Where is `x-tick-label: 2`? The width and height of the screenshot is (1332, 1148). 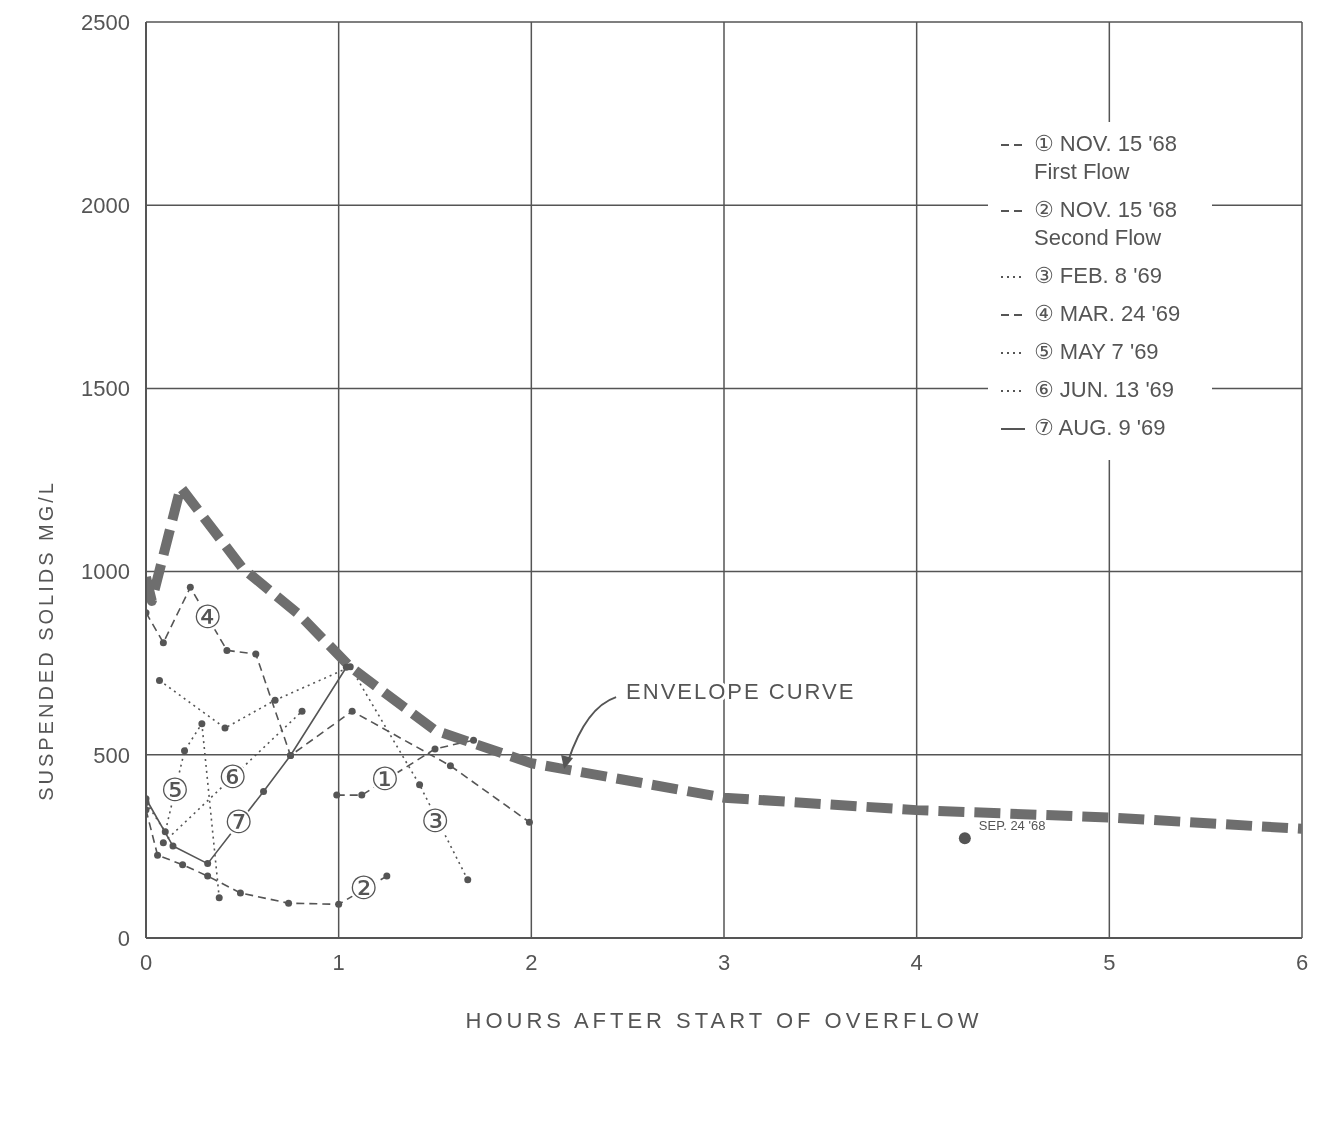 x-tick-label: 2 is located at coordinates (531, 962).